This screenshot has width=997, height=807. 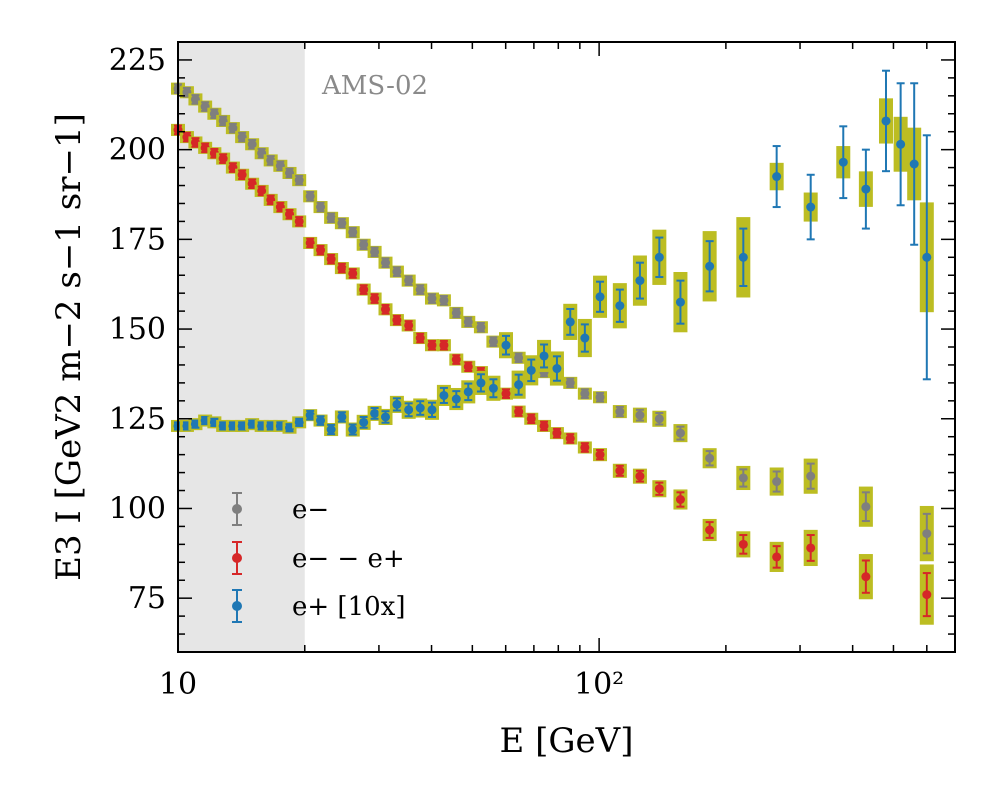 I want to click on y-tick-label: 150, so click(x=137, y=329).